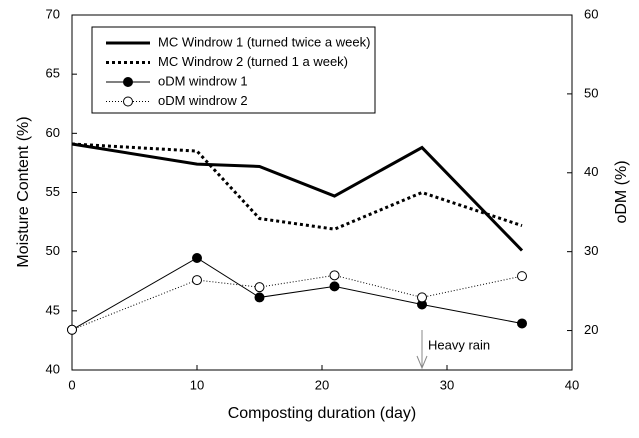 This screenshot has height=438, width=639. What do you see at coordinates (233, 70) in the screenshot?
I see `legend-box` at bounding box center [233, 70].